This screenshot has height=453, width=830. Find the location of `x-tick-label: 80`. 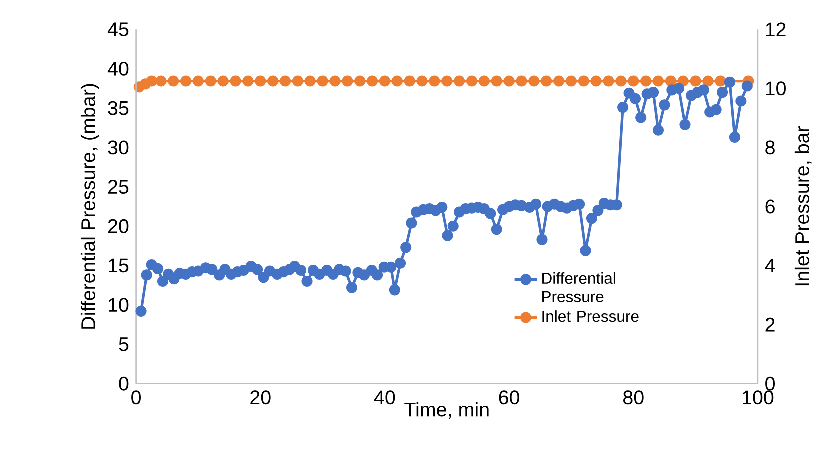

x-tick-label: 80 is located at coordinates (634, 397).